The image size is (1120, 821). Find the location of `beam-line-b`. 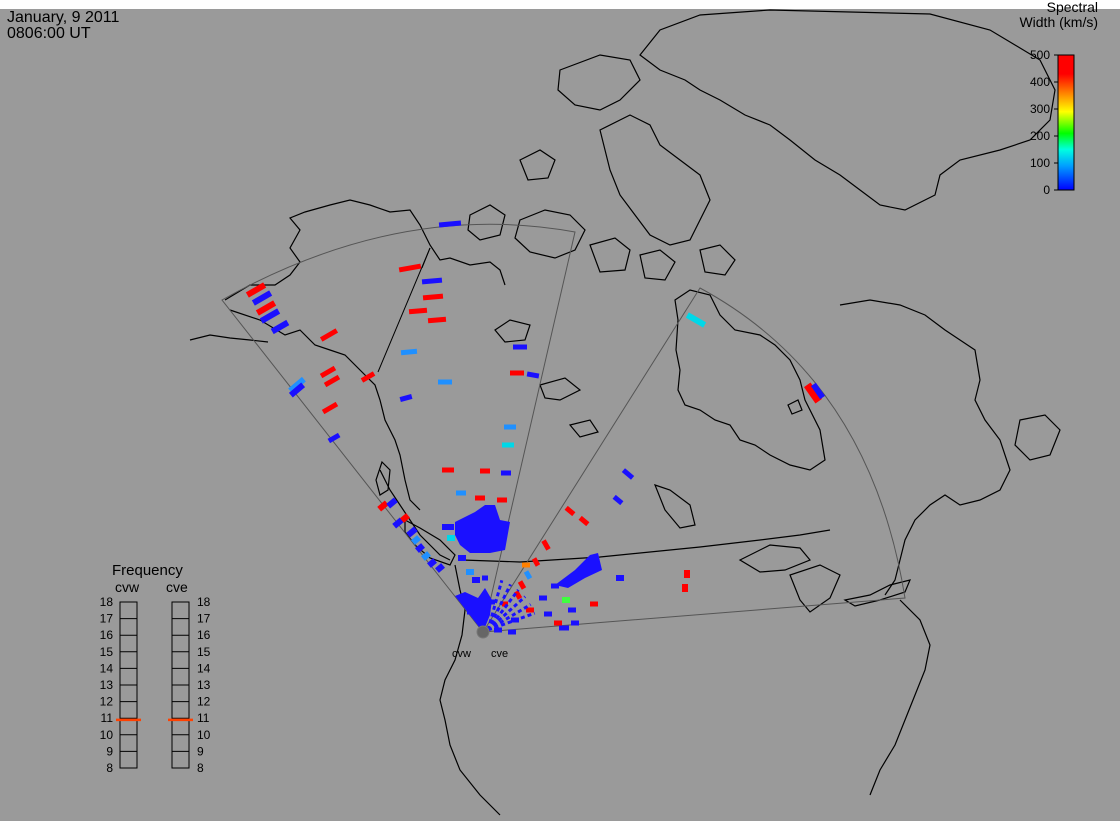

beam-line-b is located at coordinates (426, 258).